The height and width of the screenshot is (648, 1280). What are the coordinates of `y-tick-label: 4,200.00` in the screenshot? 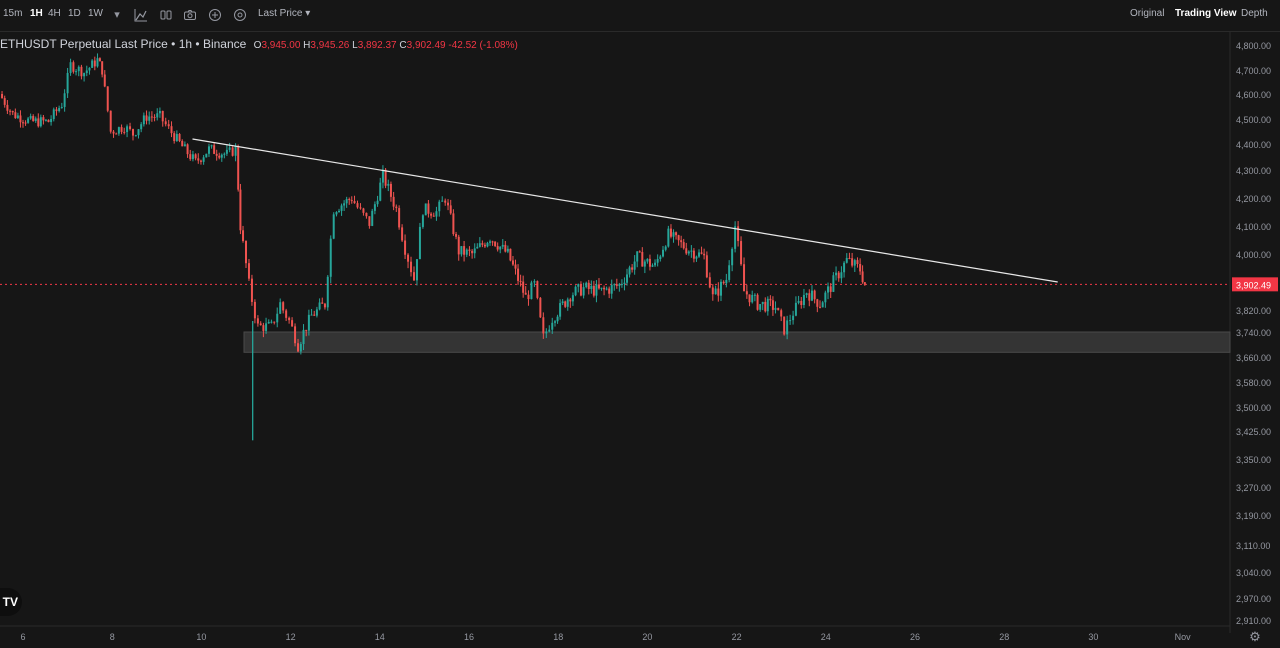 It's located at (1253, 199).